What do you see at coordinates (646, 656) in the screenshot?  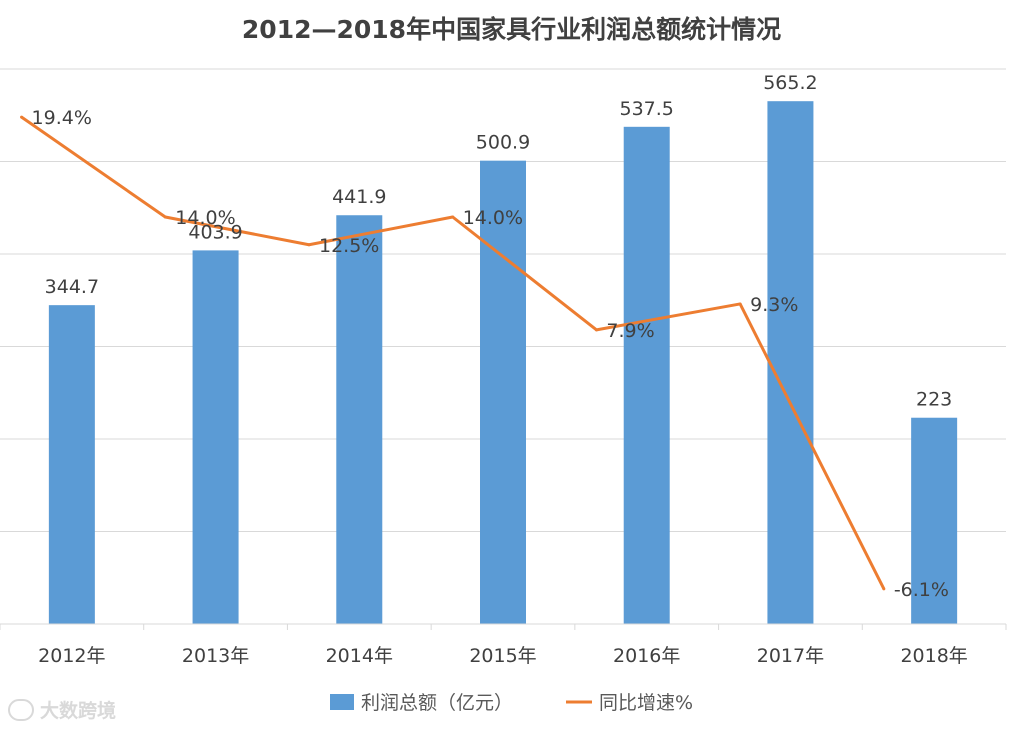 I see `x-tick-label-4: 2016年` at bounding box center [646, 656].